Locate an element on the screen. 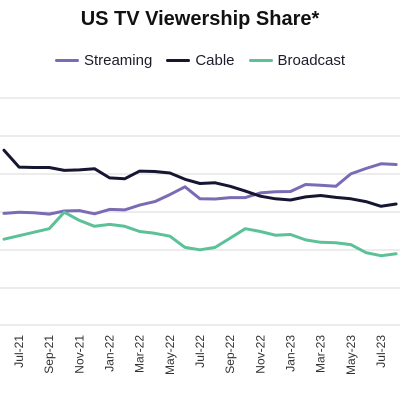 This screenshot has width=400, height=400. legend-label-broadcast: Broadcast is located at coordinates (311, 60).